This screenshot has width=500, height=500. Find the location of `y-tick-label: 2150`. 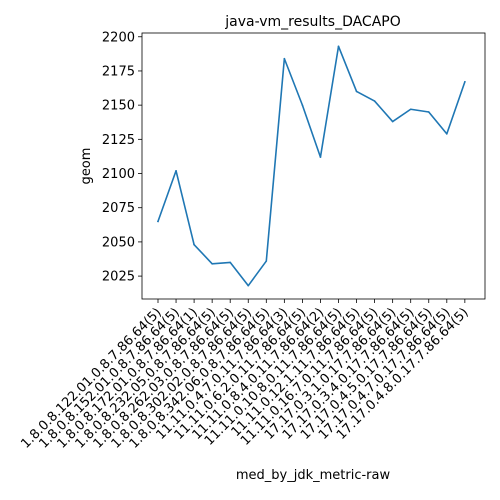

y-tick-label: 2150 is located at coordinates (118, 106).